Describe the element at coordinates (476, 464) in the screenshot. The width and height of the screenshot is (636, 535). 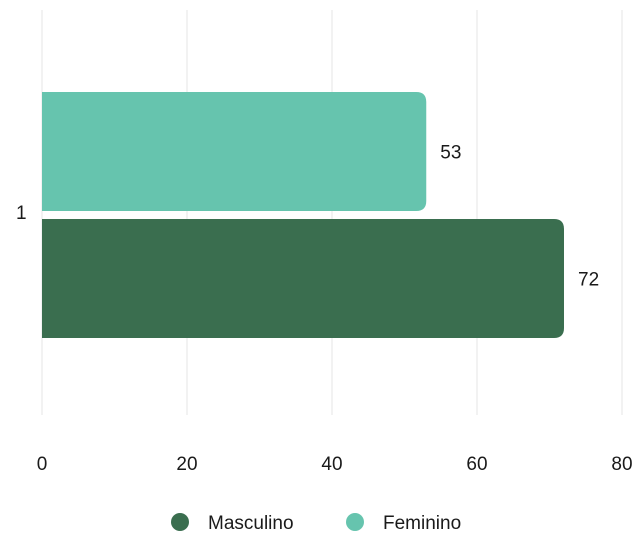
I see `x-tick-label: 60` at that location.